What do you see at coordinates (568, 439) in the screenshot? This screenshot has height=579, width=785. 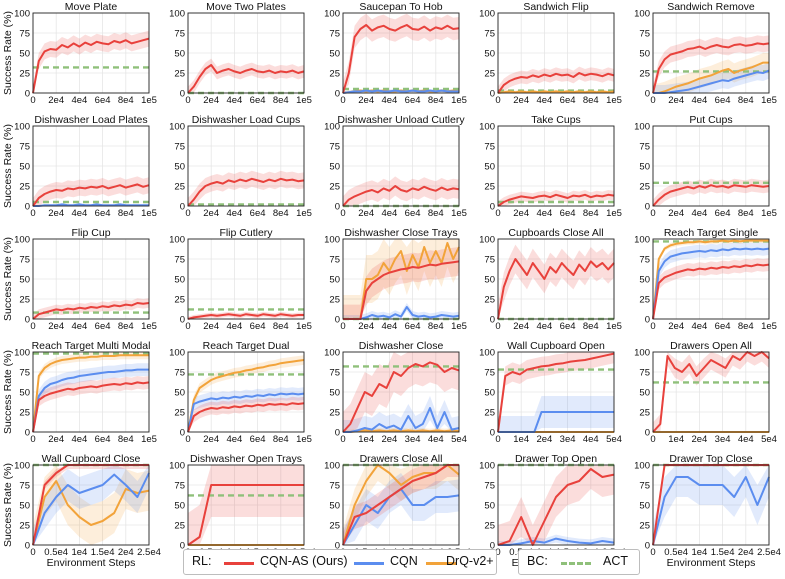 I see `x-tick-label: 3e4` at bounding box center [568, 439].